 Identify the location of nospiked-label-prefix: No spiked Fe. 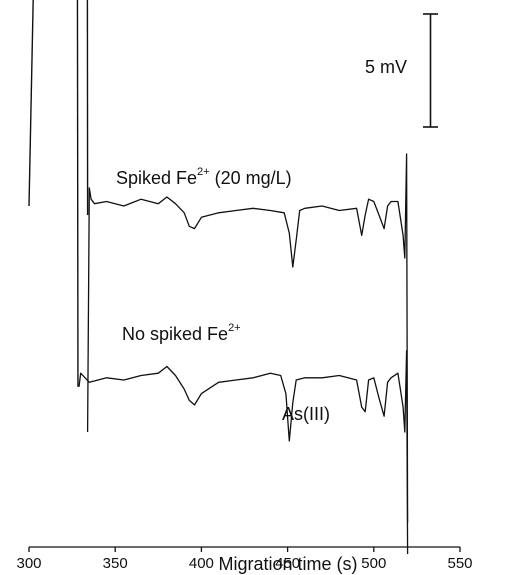
(175, 334).